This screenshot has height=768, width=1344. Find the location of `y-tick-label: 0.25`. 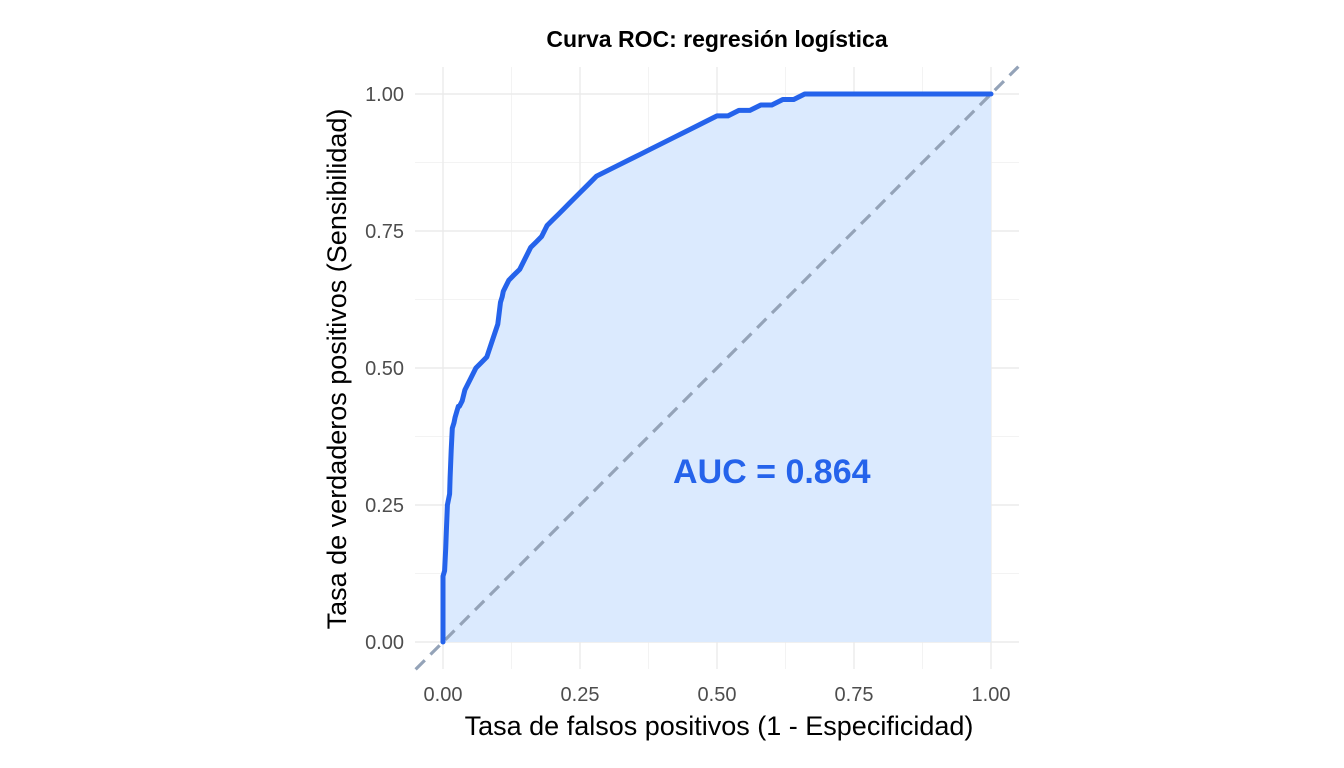

y-tick-label: 0.25 is located at coordinates (384, 506).